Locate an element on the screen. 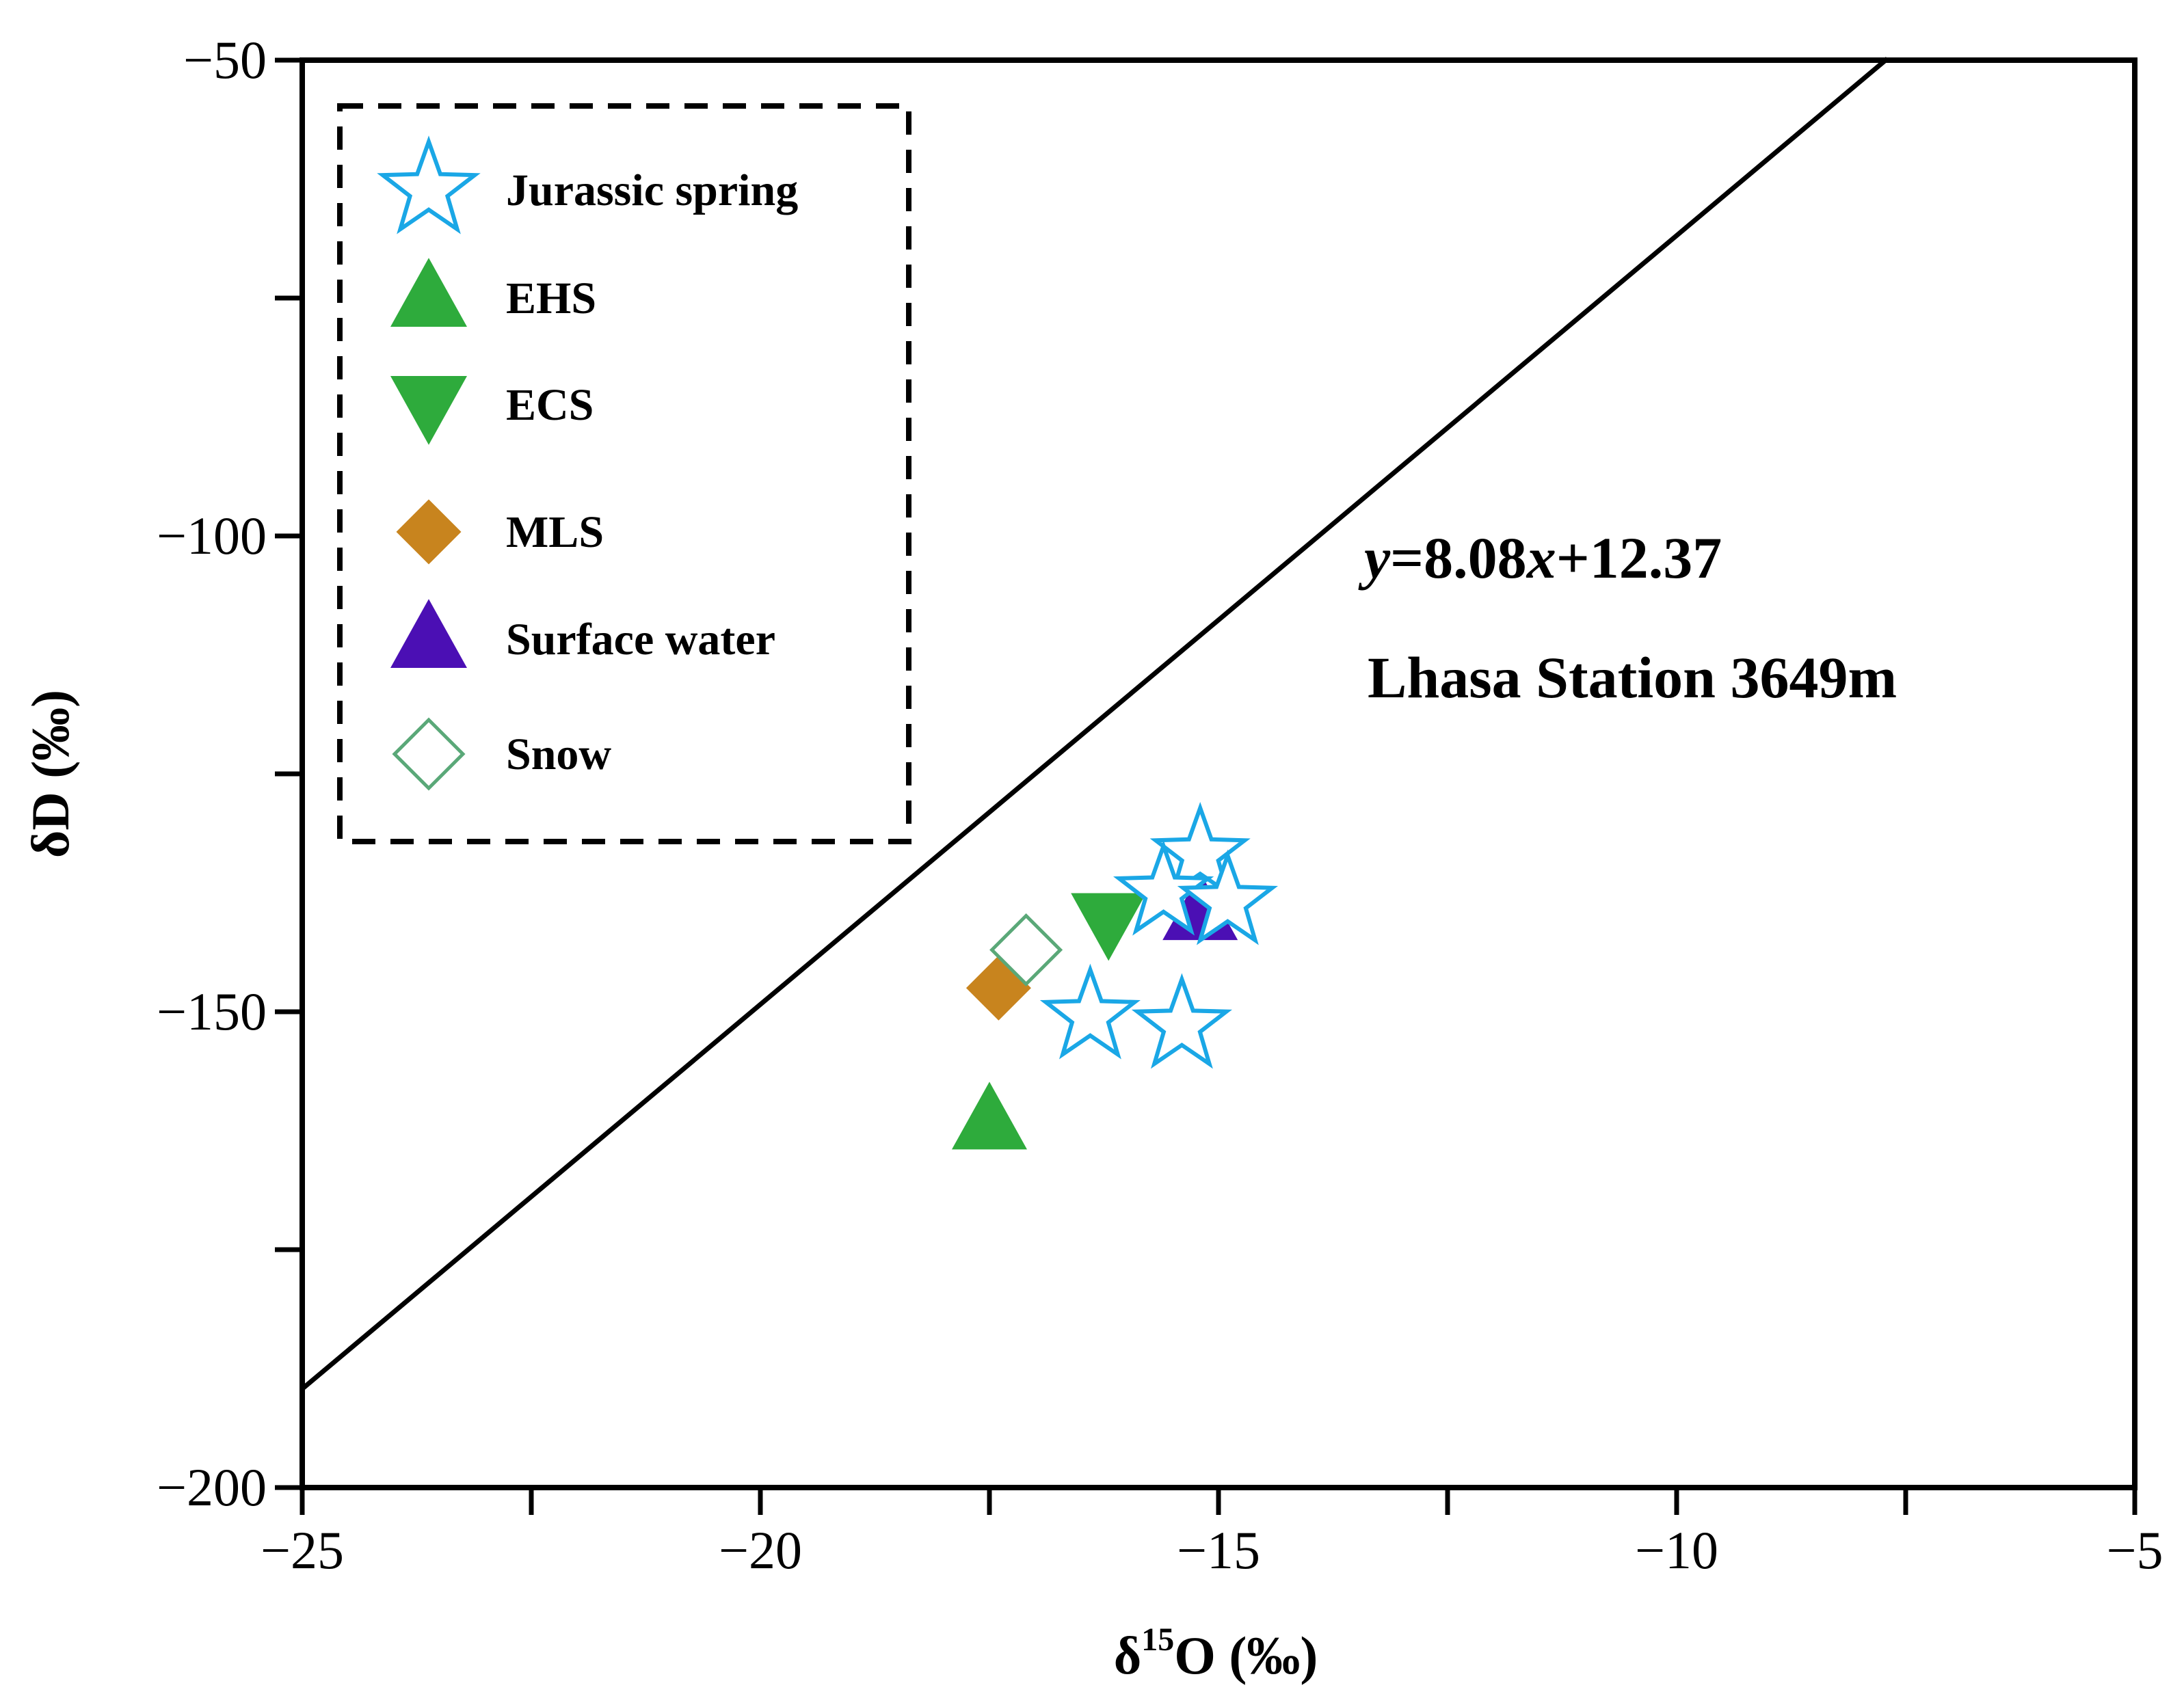 Image resolution: width=2184 pixels, height=1707 pixels. x-axis-ticks: −25 −20 −15 −10 −5 is located at coordinates (1212, 1534).